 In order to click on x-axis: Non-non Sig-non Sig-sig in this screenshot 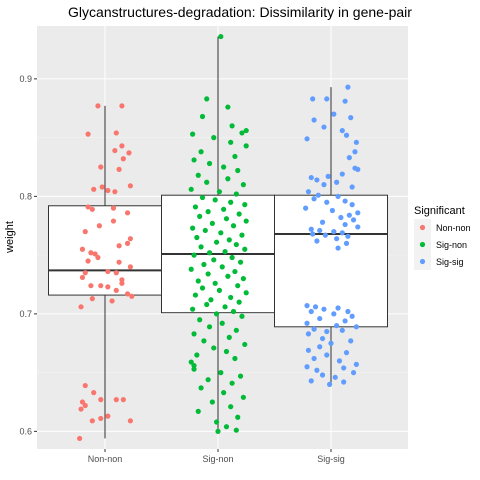, I will do `click(216, 456)`.